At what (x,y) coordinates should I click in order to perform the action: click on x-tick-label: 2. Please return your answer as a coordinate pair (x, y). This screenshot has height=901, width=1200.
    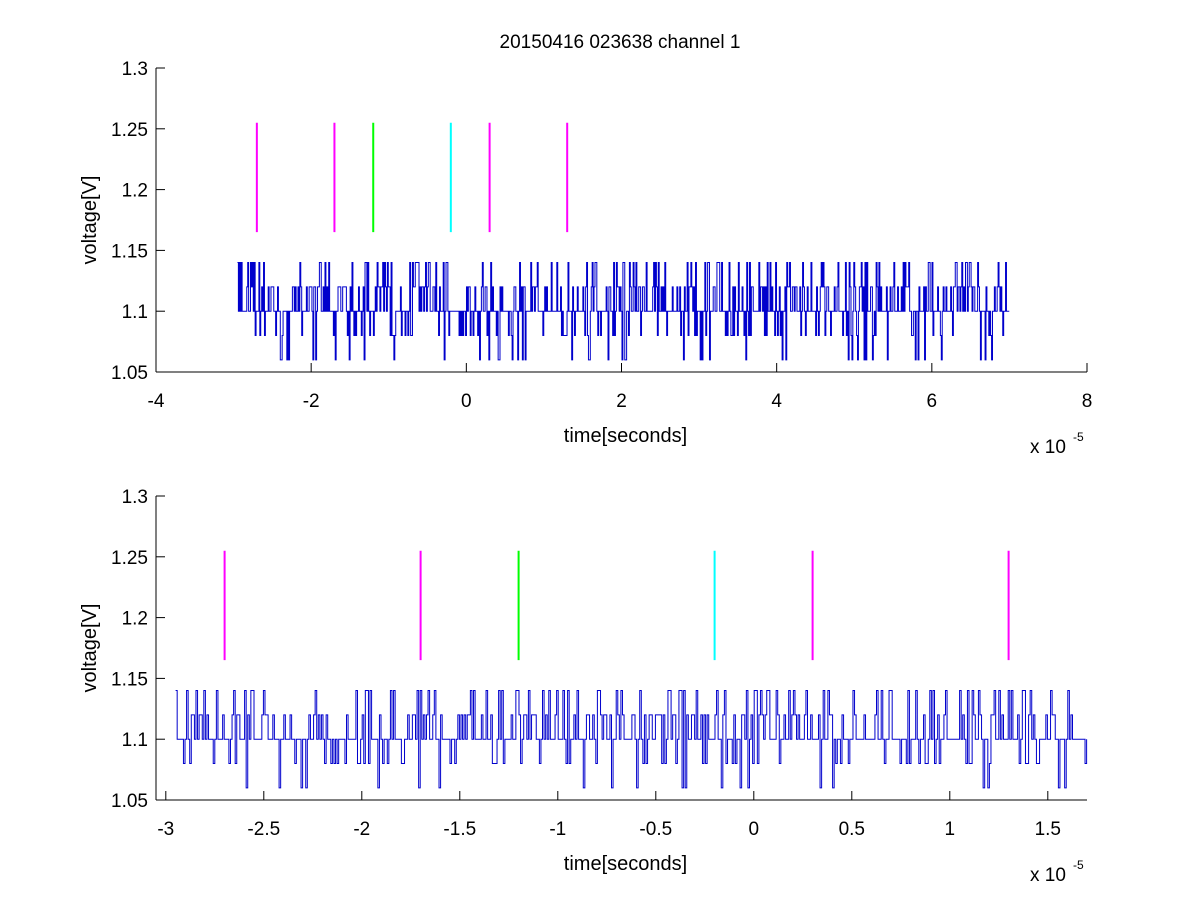
    Looking at the image, I should click on (621, 401).